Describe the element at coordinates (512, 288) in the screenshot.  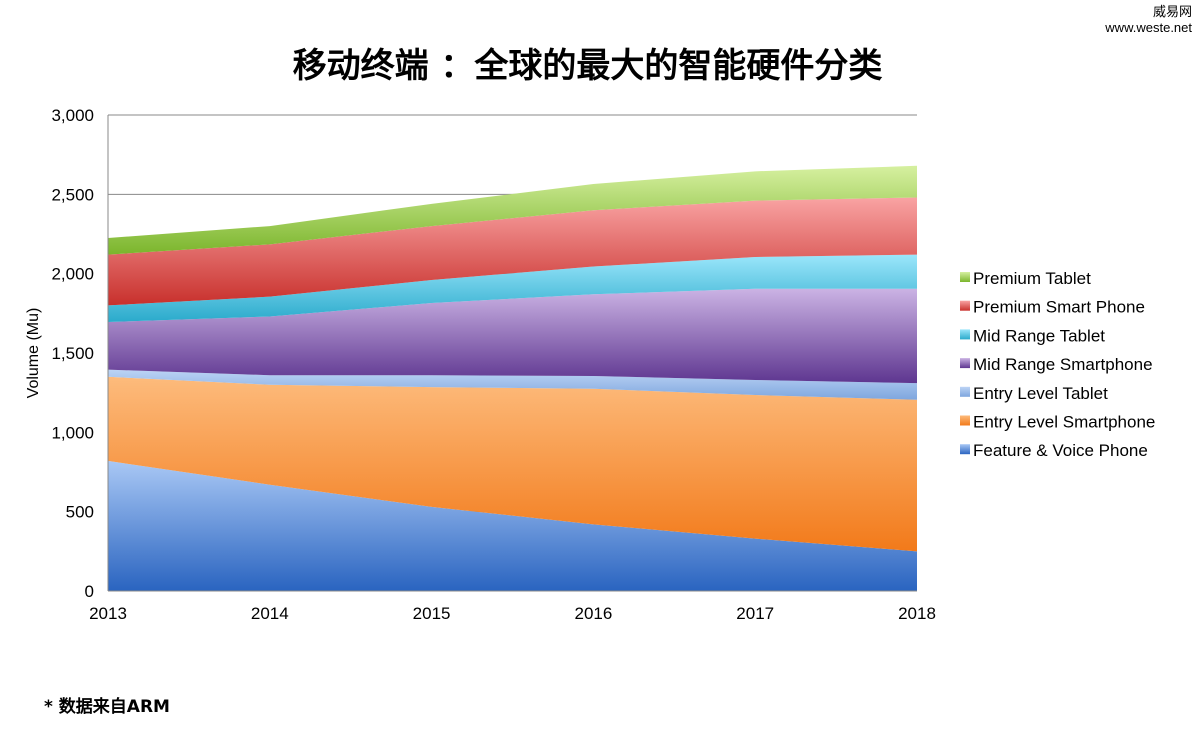
I see `area-mid-range-tablet` at that location.